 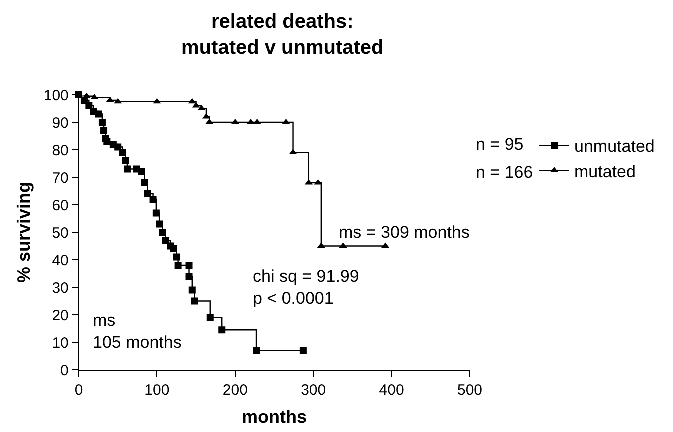 I want to click on y-tick-label: 30, so click(x=60, y=288).